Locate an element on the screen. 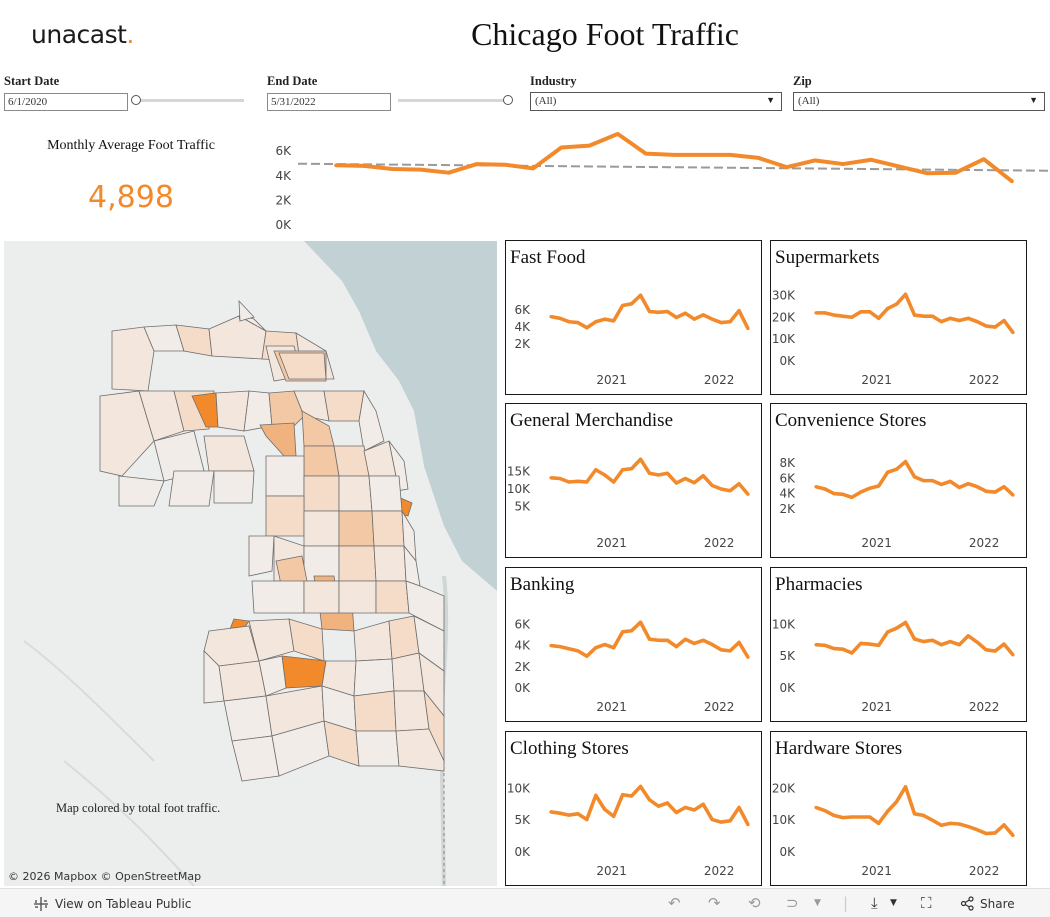  end-date-slider-handle is located at coordinates (508, 100).